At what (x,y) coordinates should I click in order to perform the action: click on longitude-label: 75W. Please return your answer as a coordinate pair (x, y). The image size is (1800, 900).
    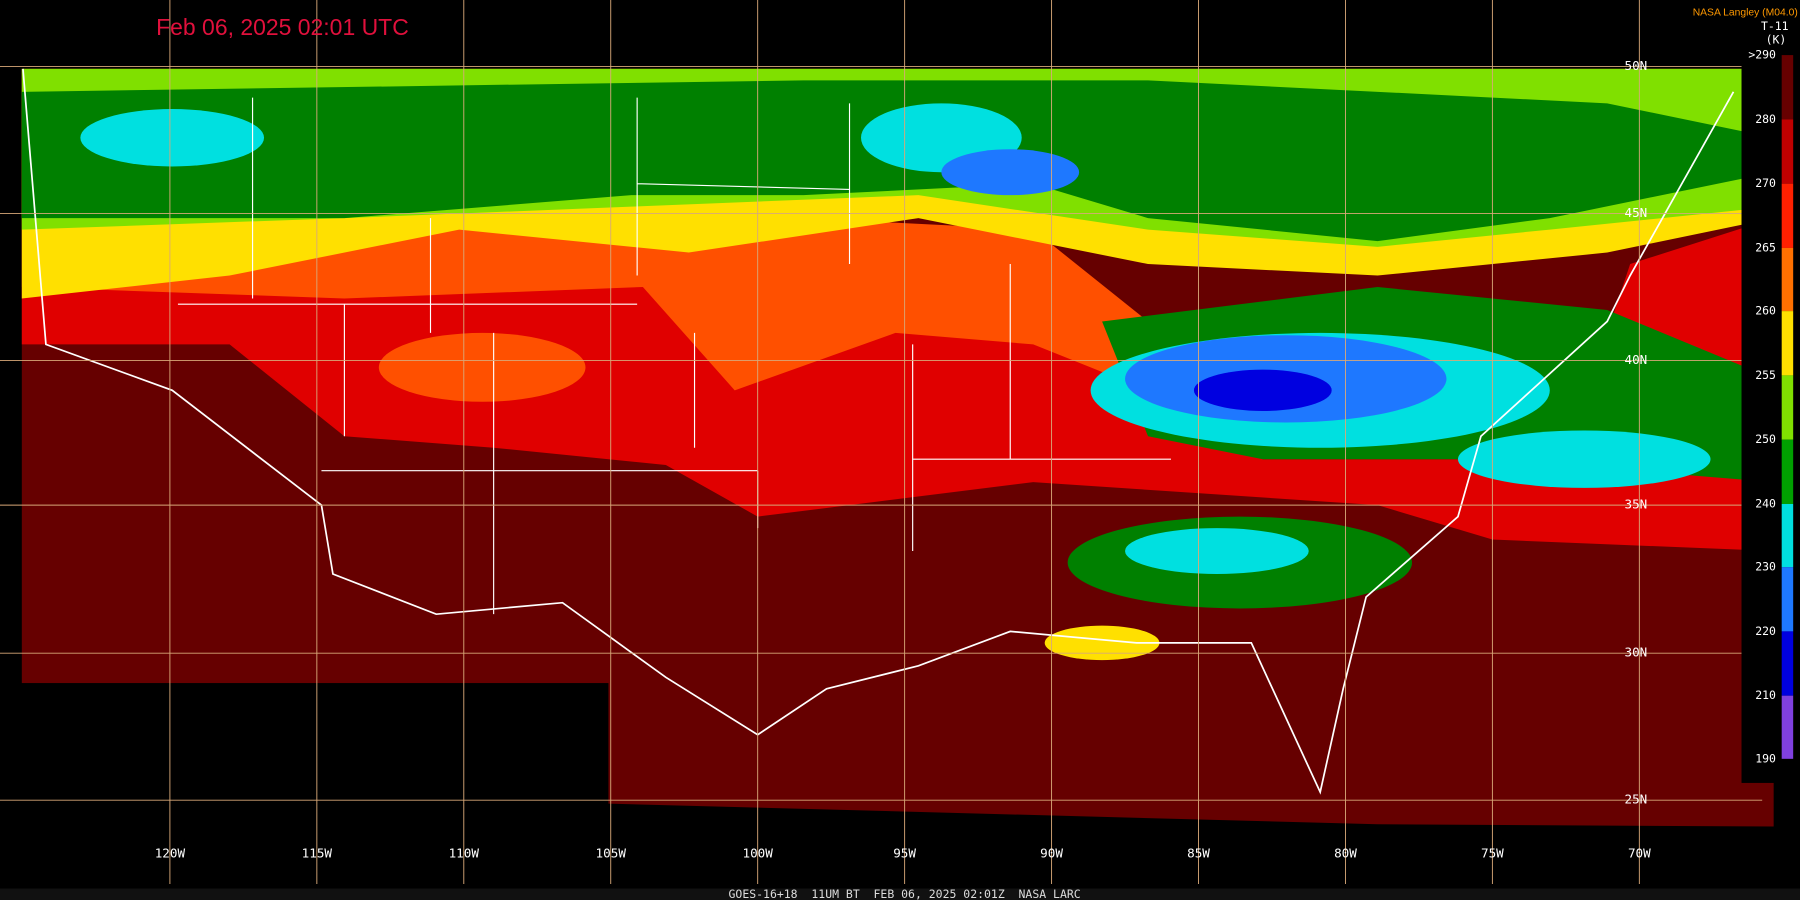
    Looking at the image, I should click on (1492, 853).